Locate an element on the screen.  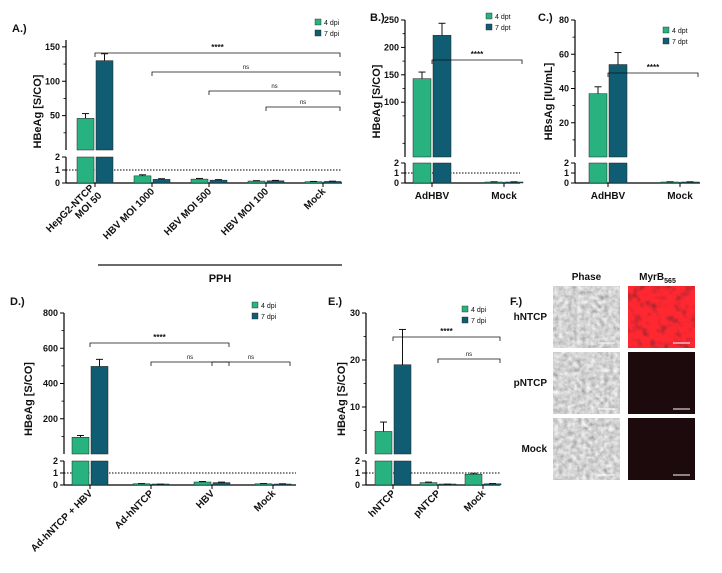
x-category-label: pNTCP is located at coordinates (428, 504).